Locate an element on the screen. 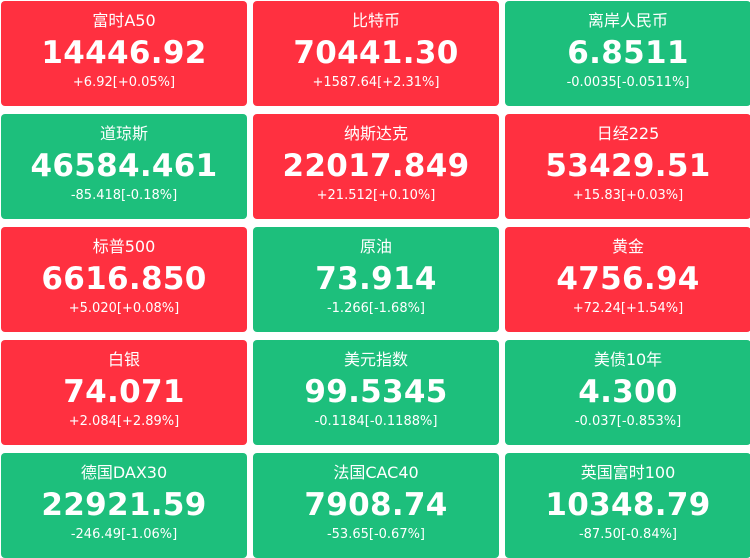 This screenshot has width=750, height=558. market-change: -85.418[-0.18%] is located at coordinates (124, 195).